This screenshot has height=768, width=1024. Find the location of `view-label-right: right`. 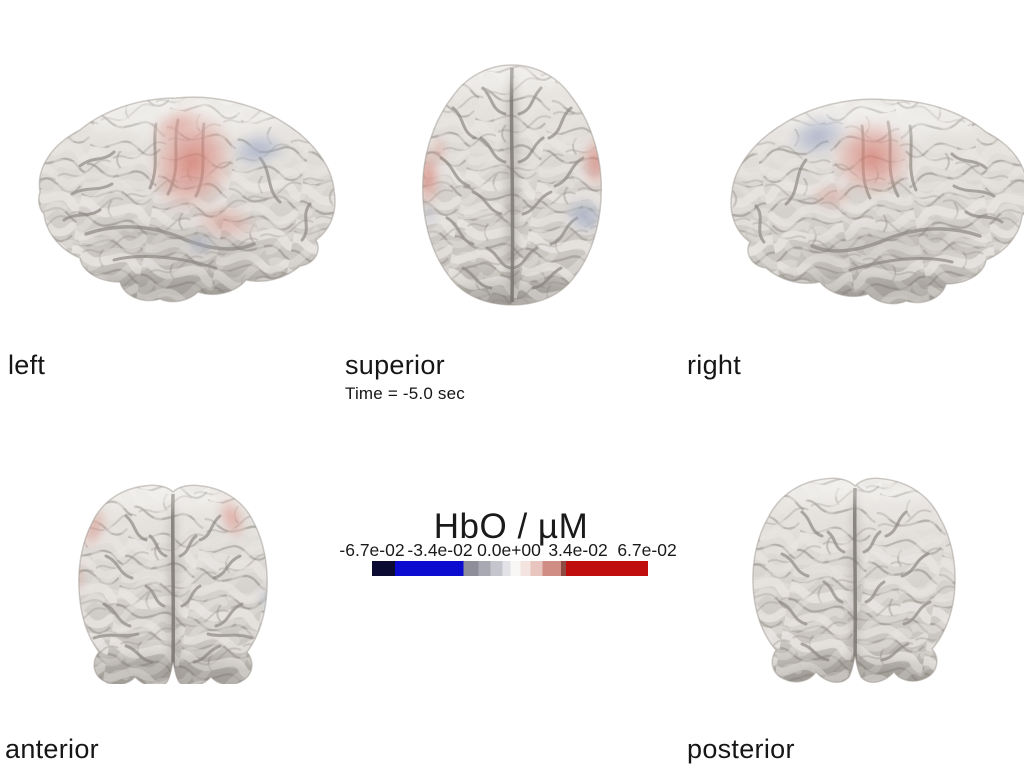

view-label-right: right is located at coordinates (714, 365).